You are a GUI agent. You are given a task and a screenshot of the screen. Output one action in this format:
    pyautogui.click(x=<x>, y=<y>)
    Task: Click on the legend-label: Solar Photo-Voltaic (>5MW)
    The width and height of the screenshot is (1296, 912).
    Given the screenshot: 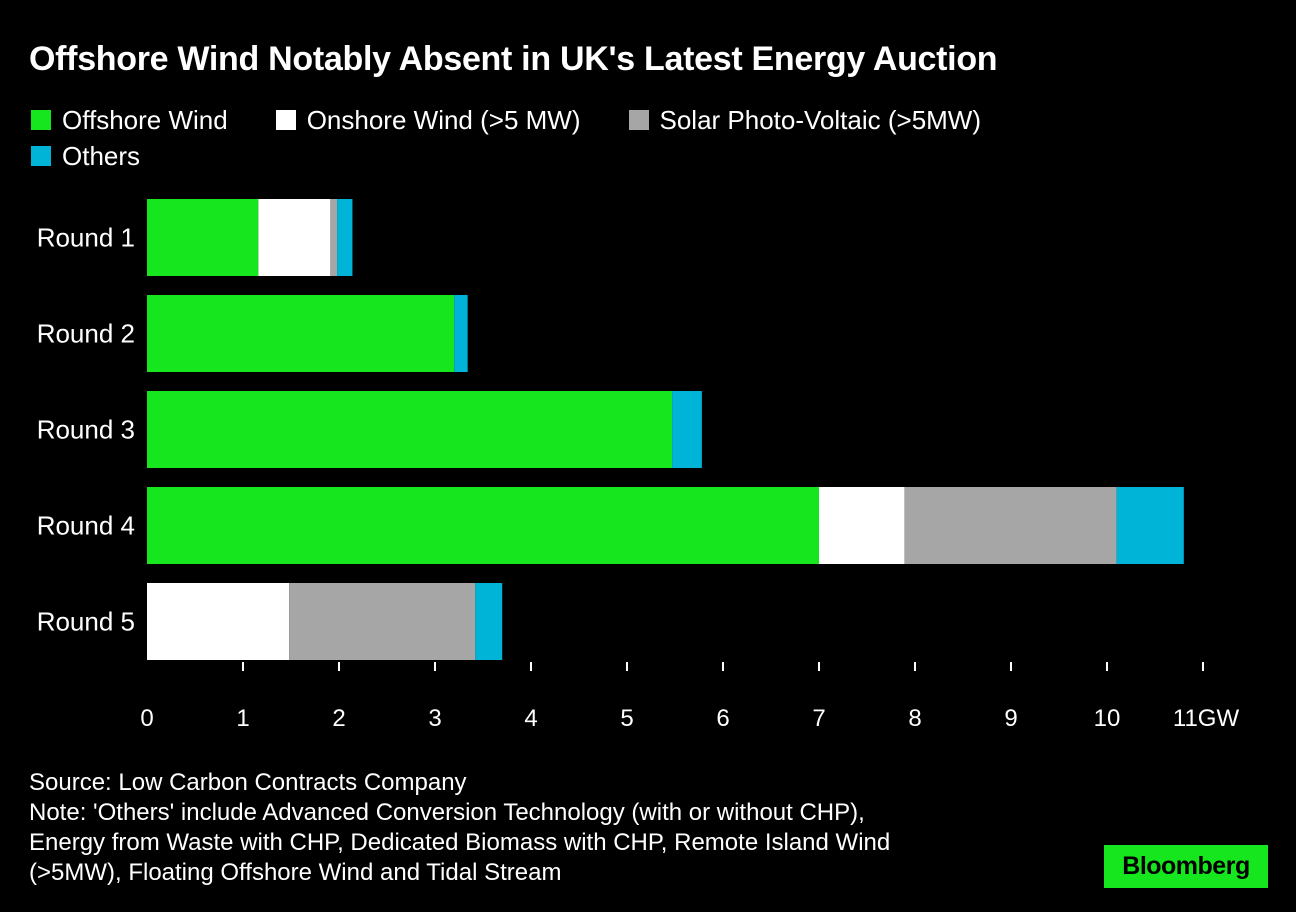 What is the action you would take?
    pyautogui.click(x=820, y=119)
    